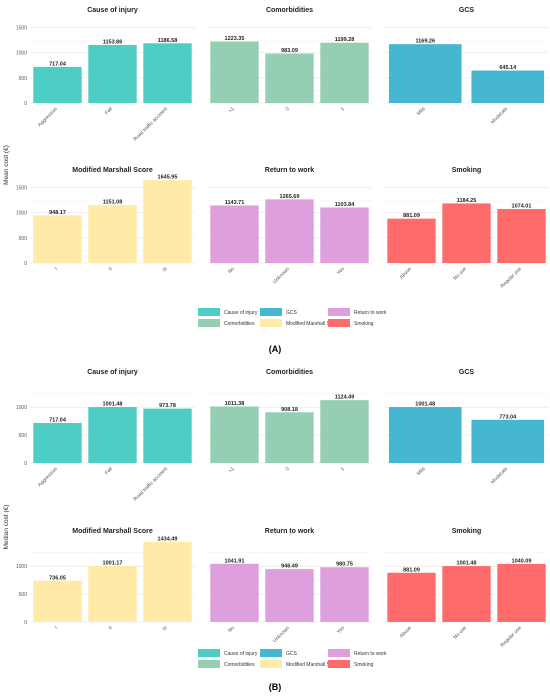 The image size is (550, 698). What do you see at coordinates (168, 41) in the screenshot?
I see `bar-value-label: 1186.58` at bounding box center [168, 41].